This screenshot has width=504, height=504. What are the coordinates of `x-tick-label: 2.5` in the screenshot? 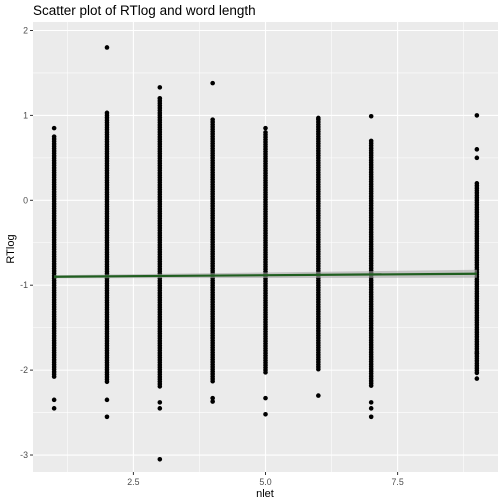 It's located at (133, 482).